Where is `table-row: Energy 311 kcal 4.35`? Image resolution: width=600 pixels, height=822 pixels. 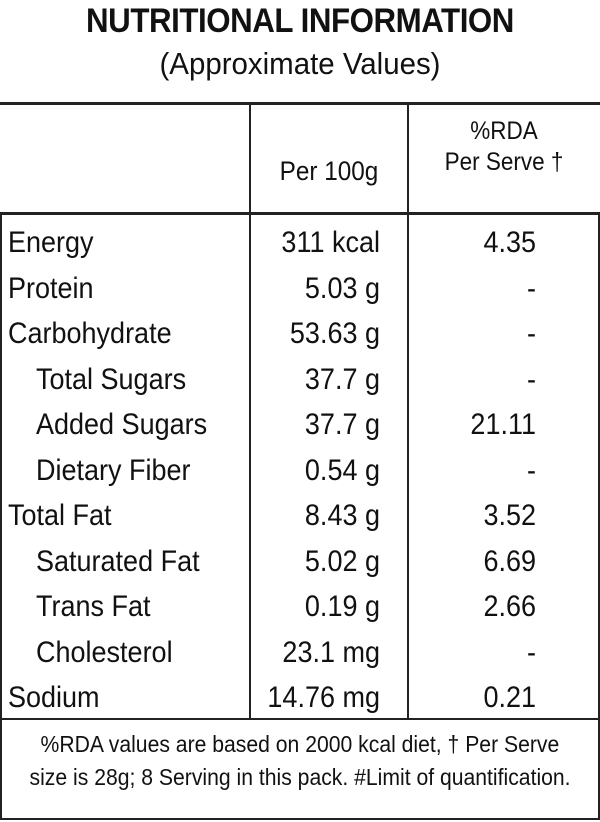 table-row: Energy 311 kcal 4.35 is located at coordinates (300, 243).